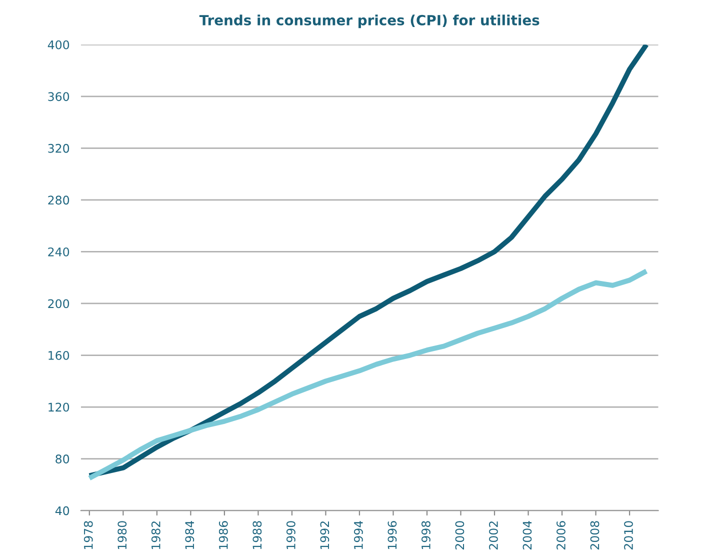 Image resolution: width=704 pixels, height=558 pixels. I want to click on x-tick-label: 1980, so click(122, 535).